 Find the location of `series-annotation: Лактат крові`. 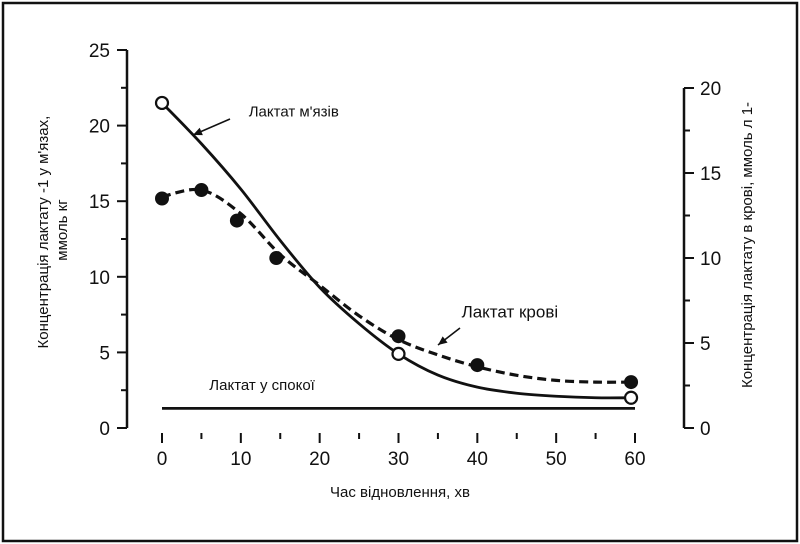

series-annotation: Лактат крові is located at coordinates (510, 312).